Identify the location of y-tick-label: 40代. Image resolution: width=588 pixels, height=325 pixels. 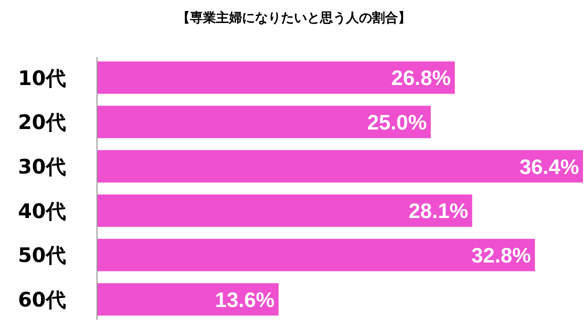
(42, 210).